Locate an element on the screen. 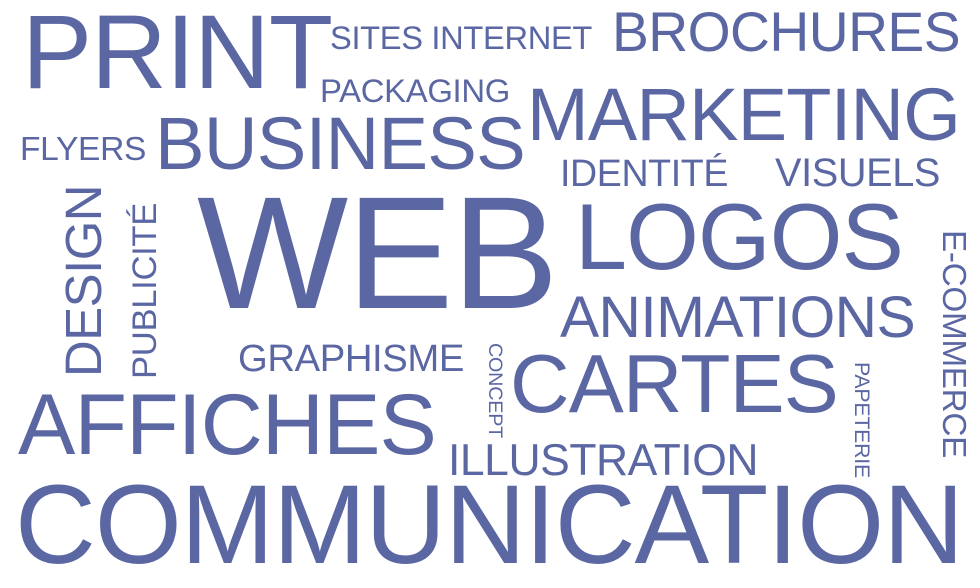 The image size is (980, 588). word-affiches: AFFICHES is located at coordinates (227, 424).